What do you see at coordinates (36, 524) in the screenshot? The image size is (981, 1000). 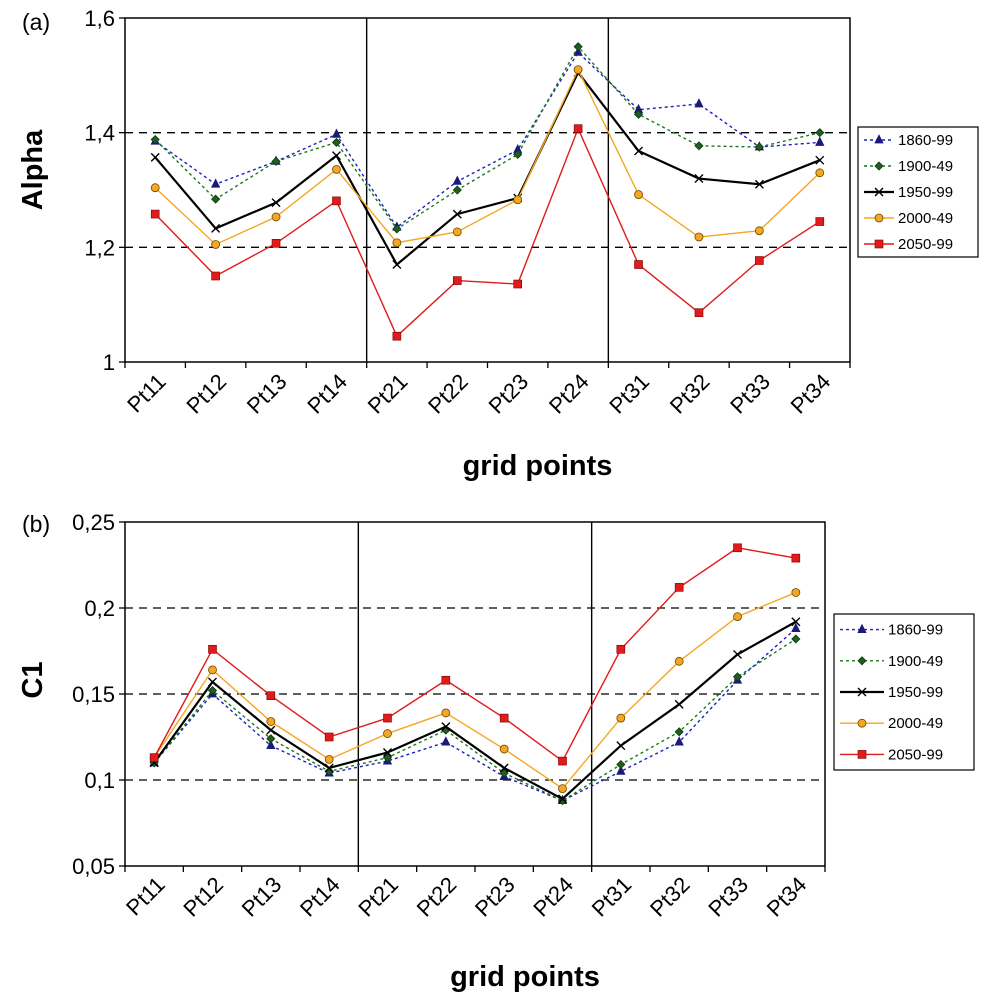 I see `panel-label: (b)` at bounding box center [36, 524].